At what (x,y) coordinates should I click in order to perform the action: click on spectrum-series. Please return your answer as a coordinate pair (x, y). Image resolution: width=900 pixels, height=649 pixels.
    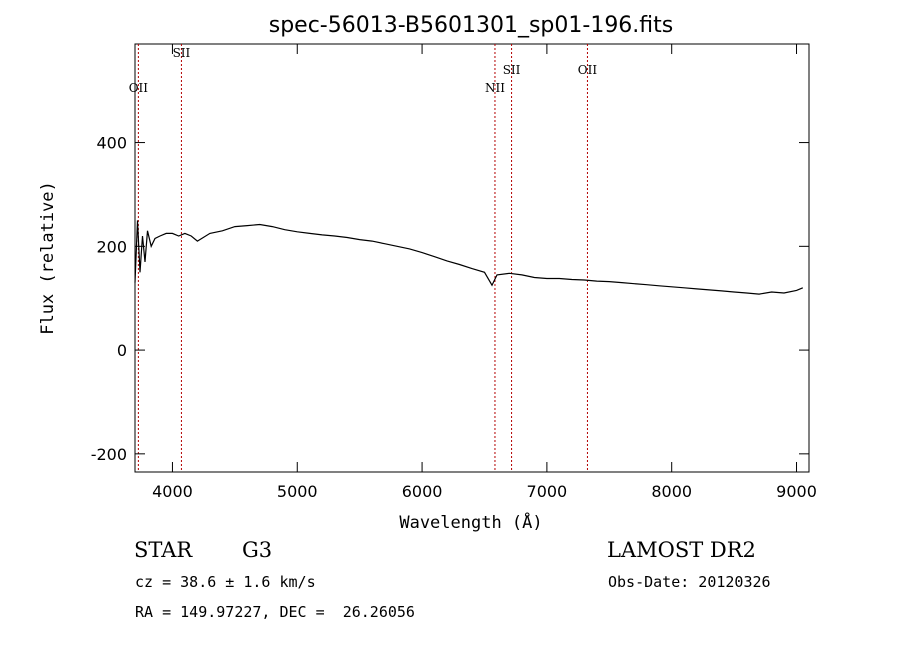
    Looking at the image, I should click on (469, 257).